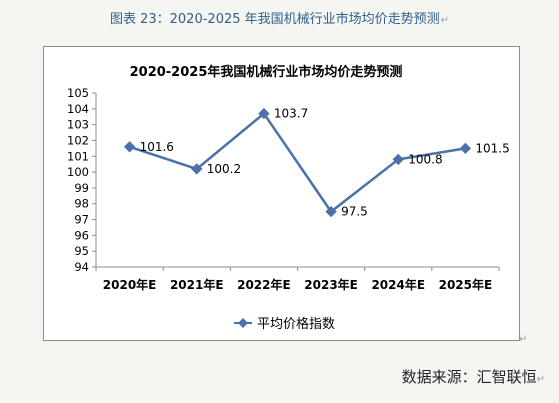 This screenshot has width=559, height=403. I want to click on x-tick-label: 2024年E, so click(398, 284).